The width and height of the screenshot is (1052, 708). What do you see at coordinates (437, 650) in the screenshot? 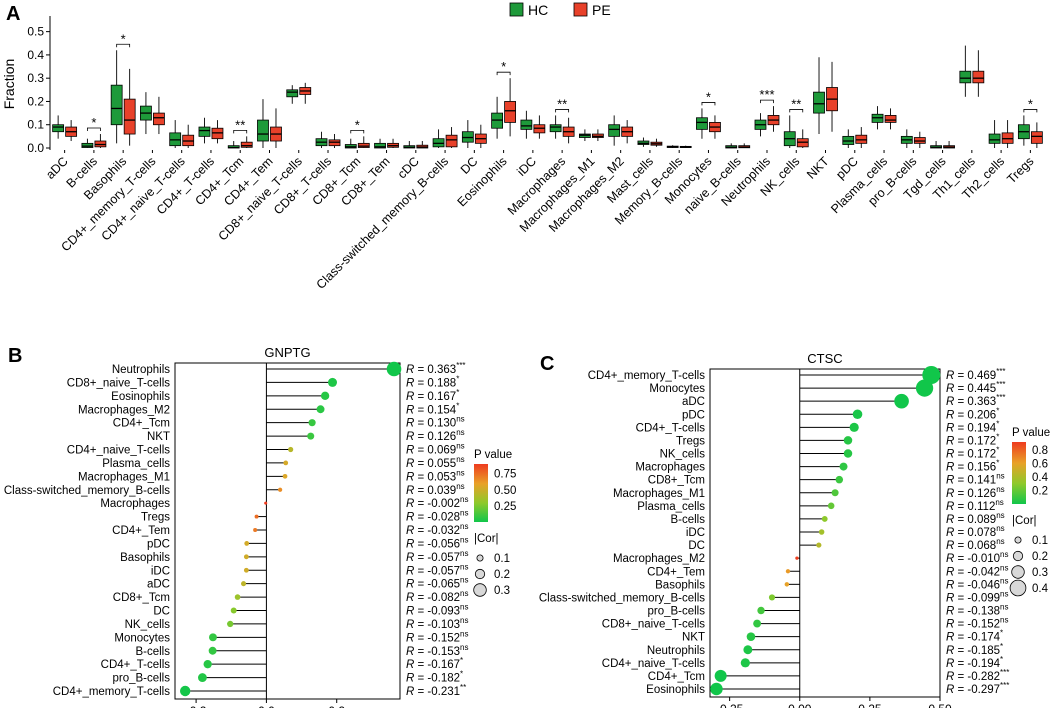
I see `correlation-label: R = -0.153ns` at bounding box center [437, 650].